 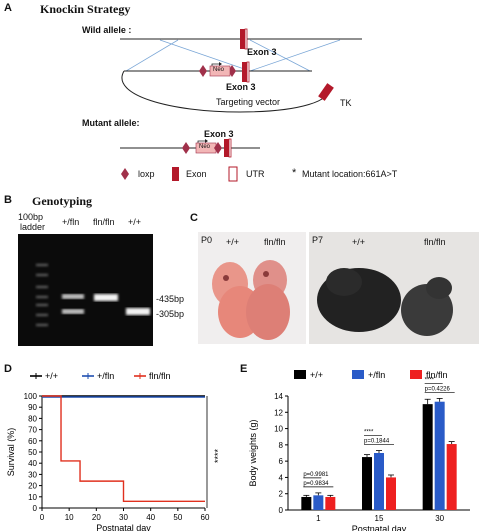 I want to click on mutant-neo-label: Neo, so click(x=205, y=147).